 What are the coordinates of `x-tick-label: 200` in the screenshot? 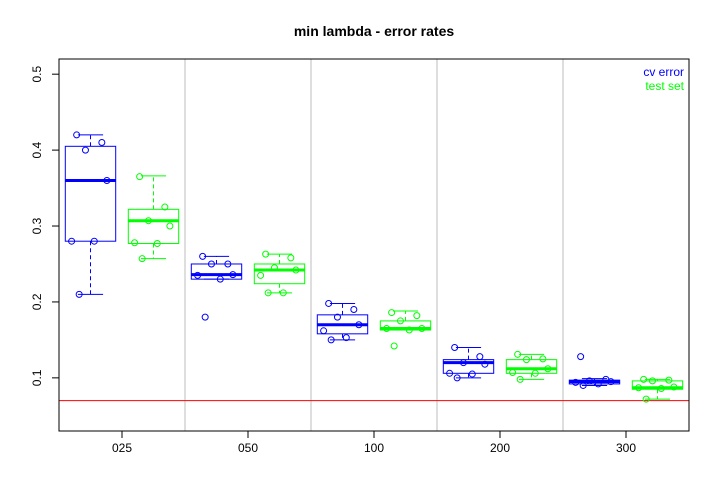 It's located at (500, 448).